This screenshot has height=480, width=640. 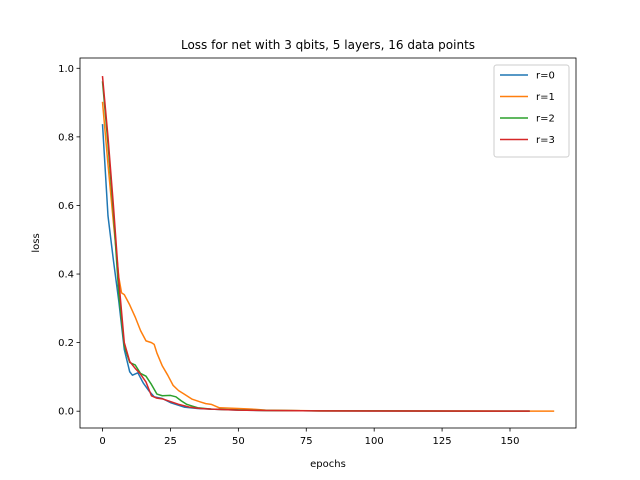 What do you see at coordinates (545, 76) in the screenshot?
I see `legend-label-r0: r=0` at bounding box center [545, 76].